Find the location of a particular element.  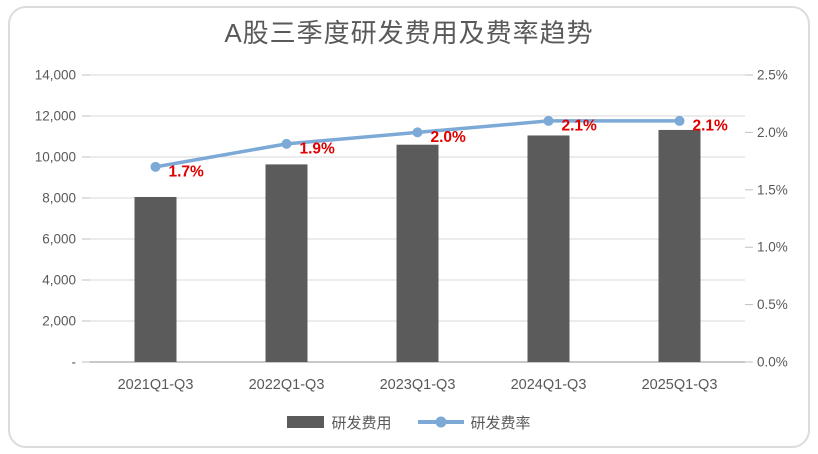

legend-label-bar-series: 研发费用 is located at coordinates (361, 423).